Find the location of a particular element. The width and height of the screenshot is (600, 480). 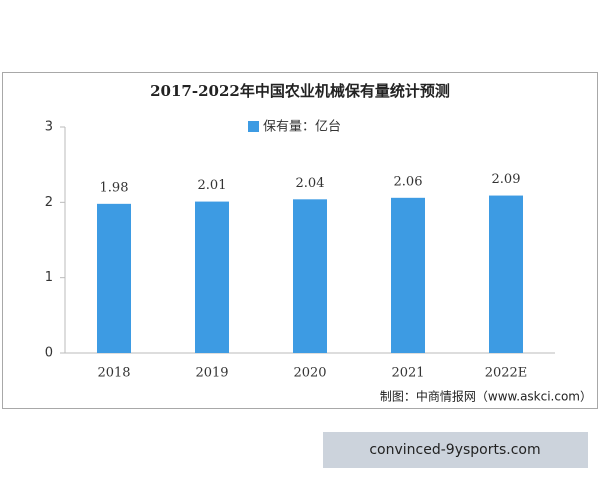

x-tick-label: 2019 is located at coordinates (211, 373).